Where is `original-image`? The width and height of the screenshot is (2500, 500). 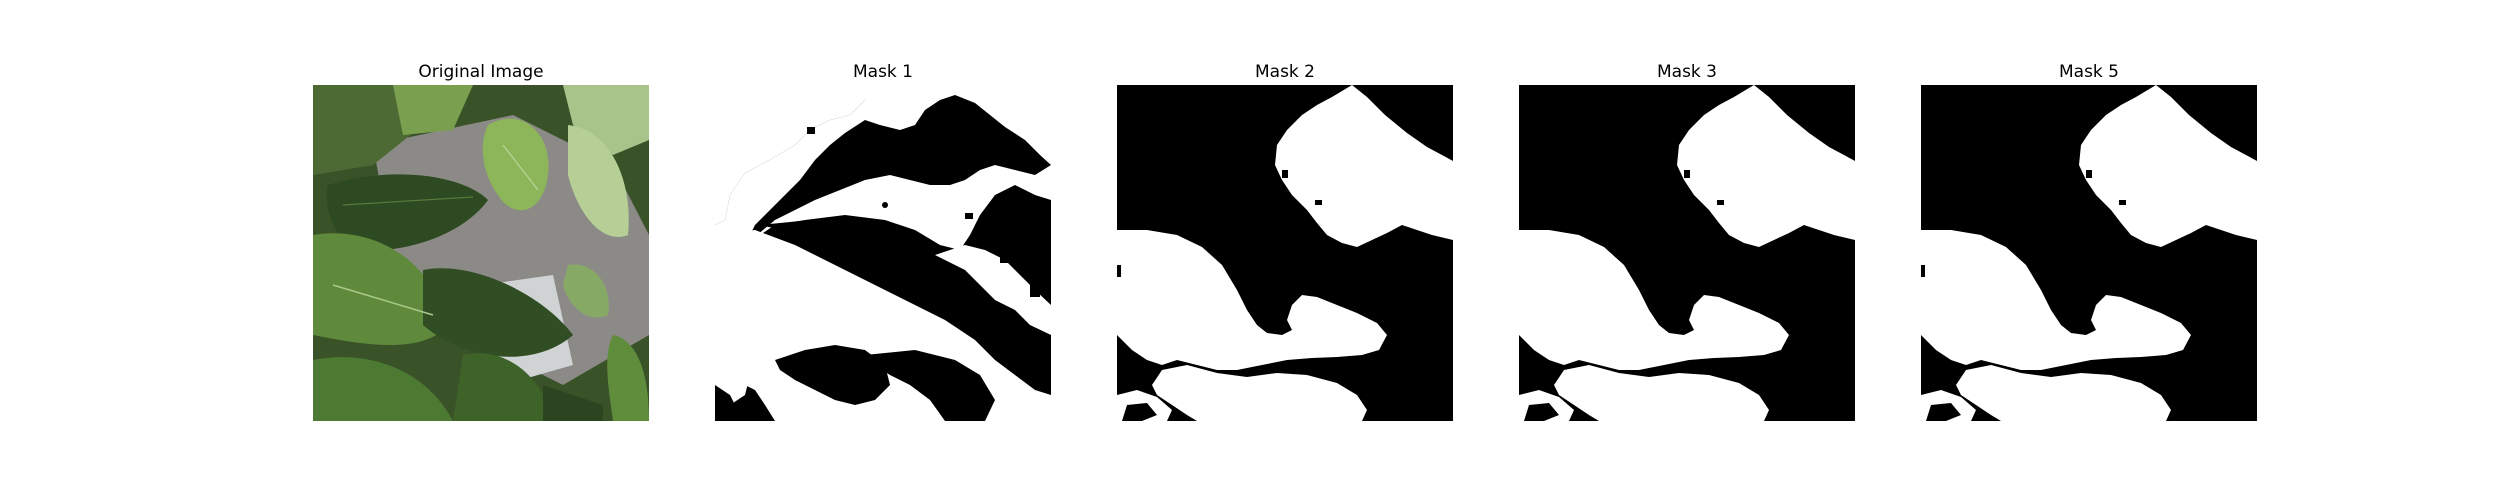 original-image is located at coordinates (481, 253).